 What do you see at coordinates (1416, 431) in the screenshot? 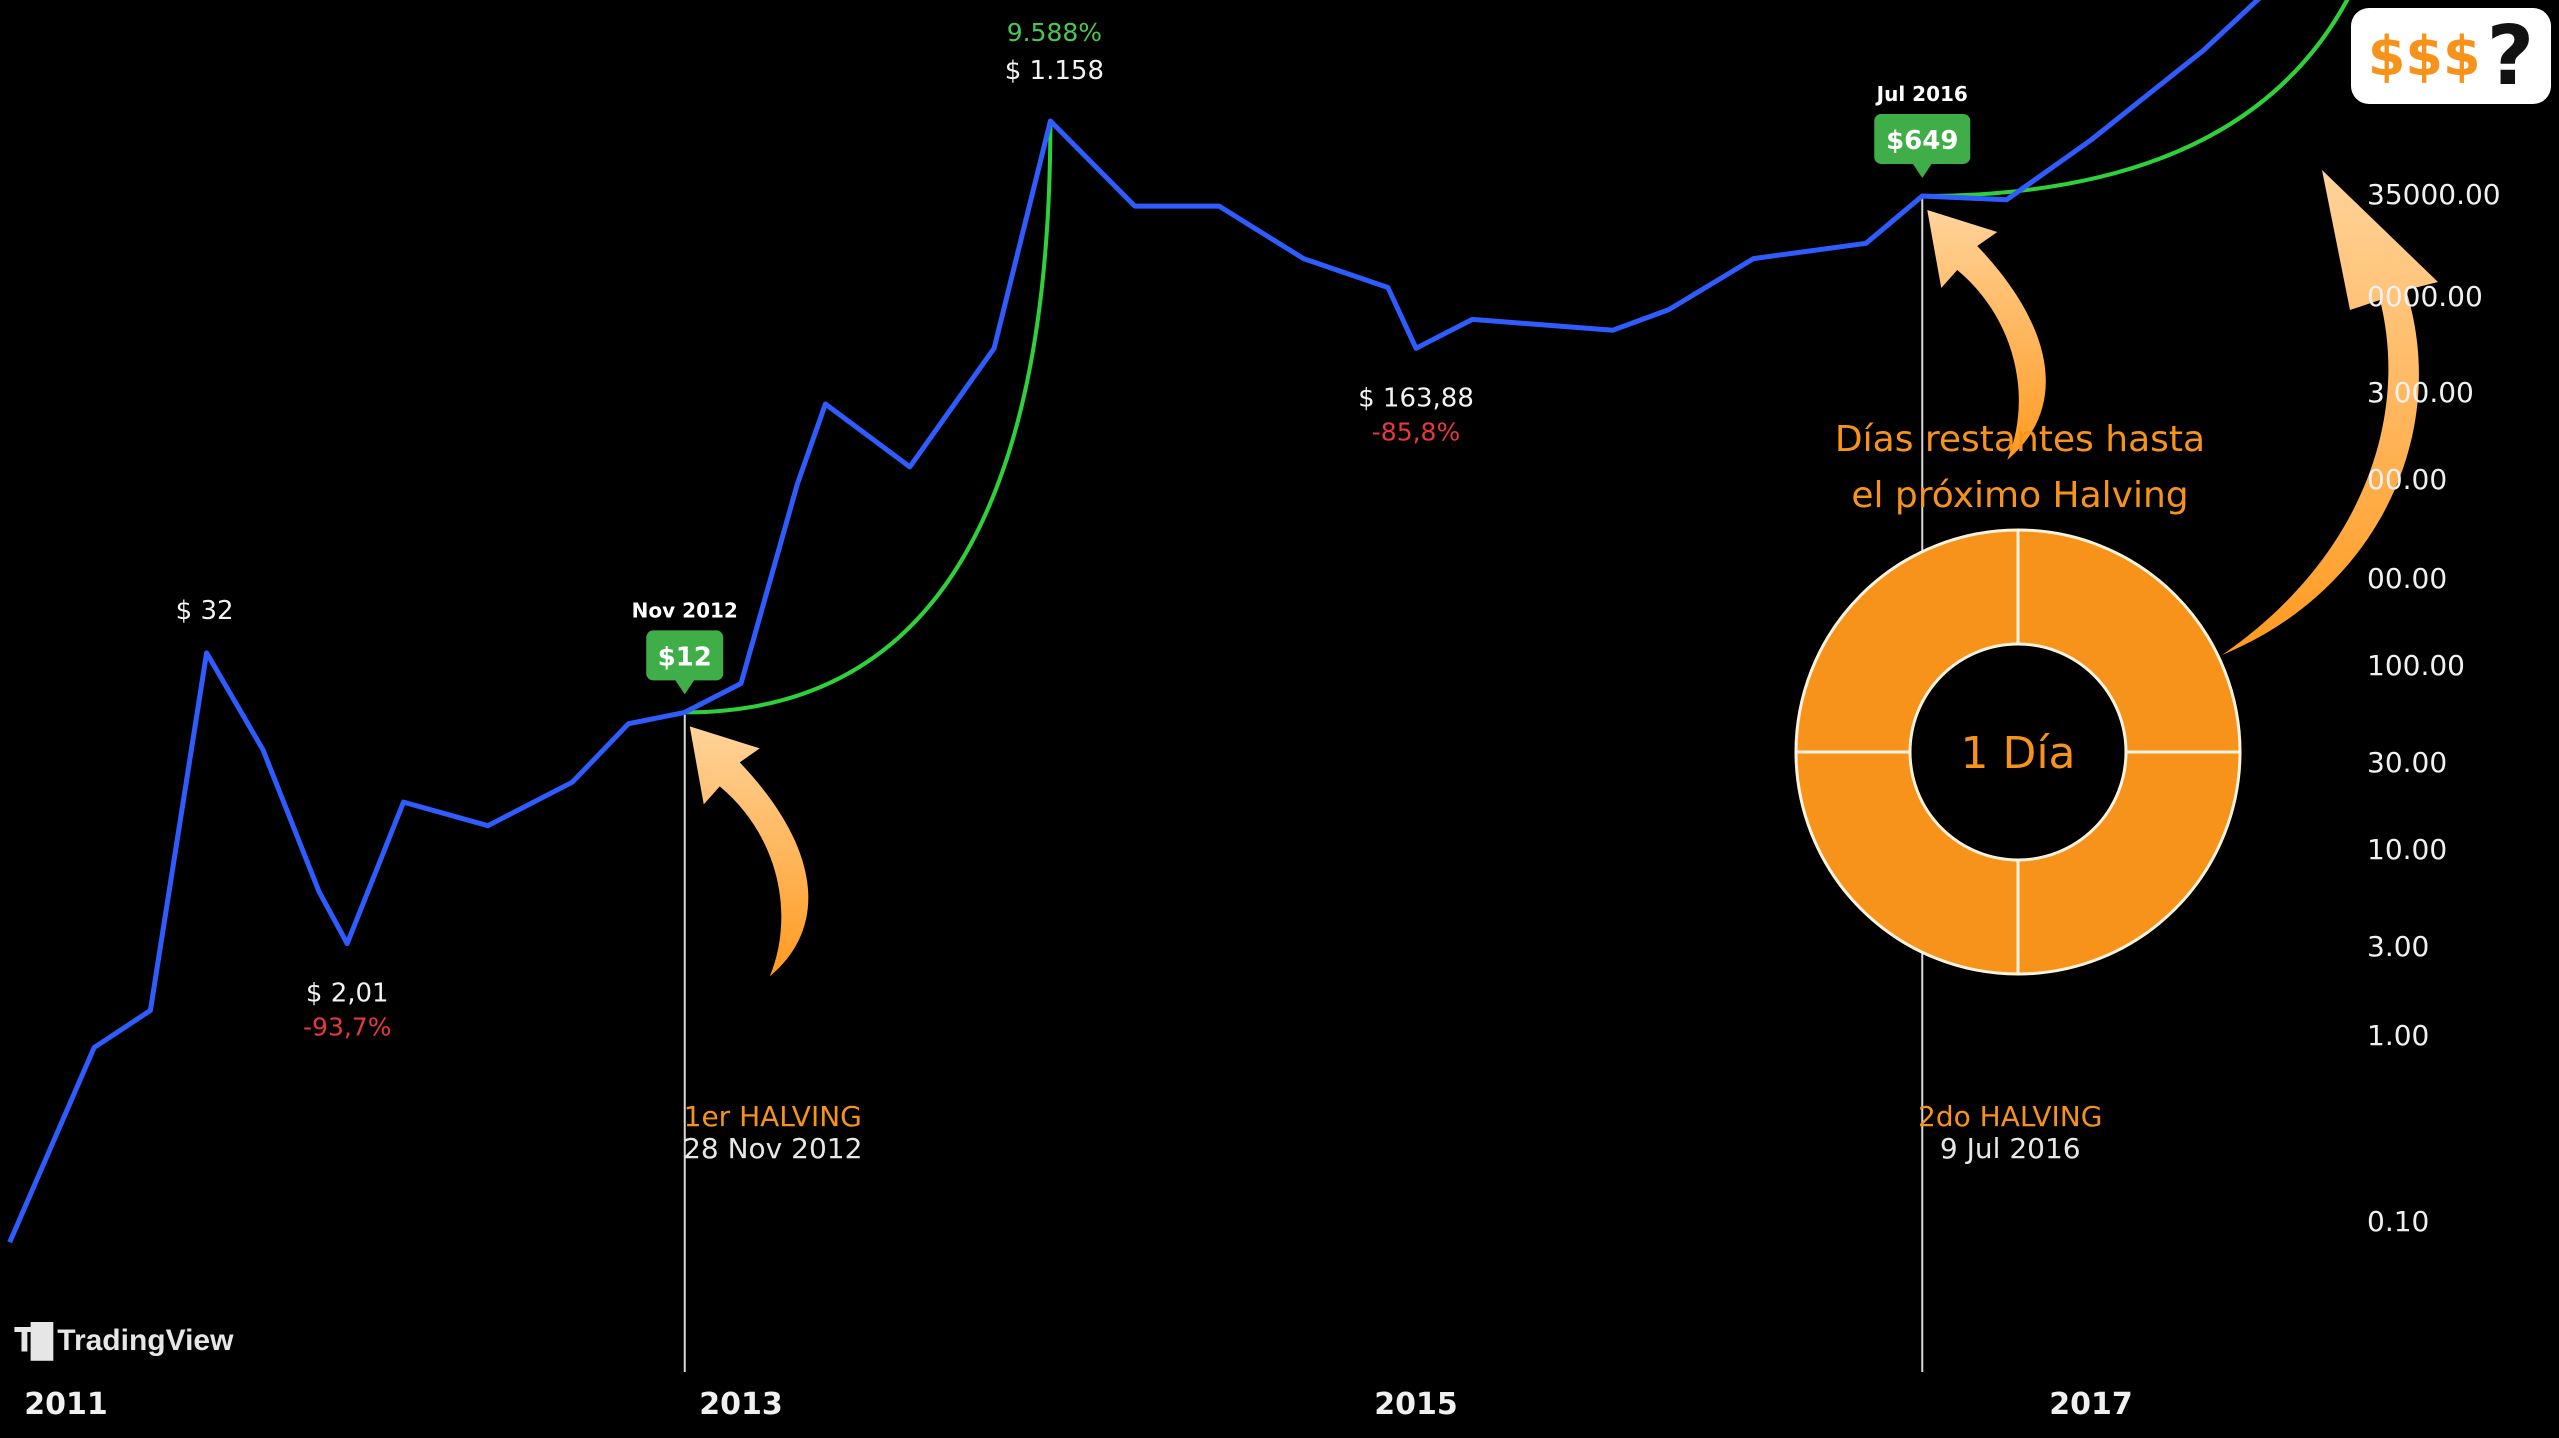
I see `bottom-pct-label: -85,8%` at bounding box center [1416, 431].